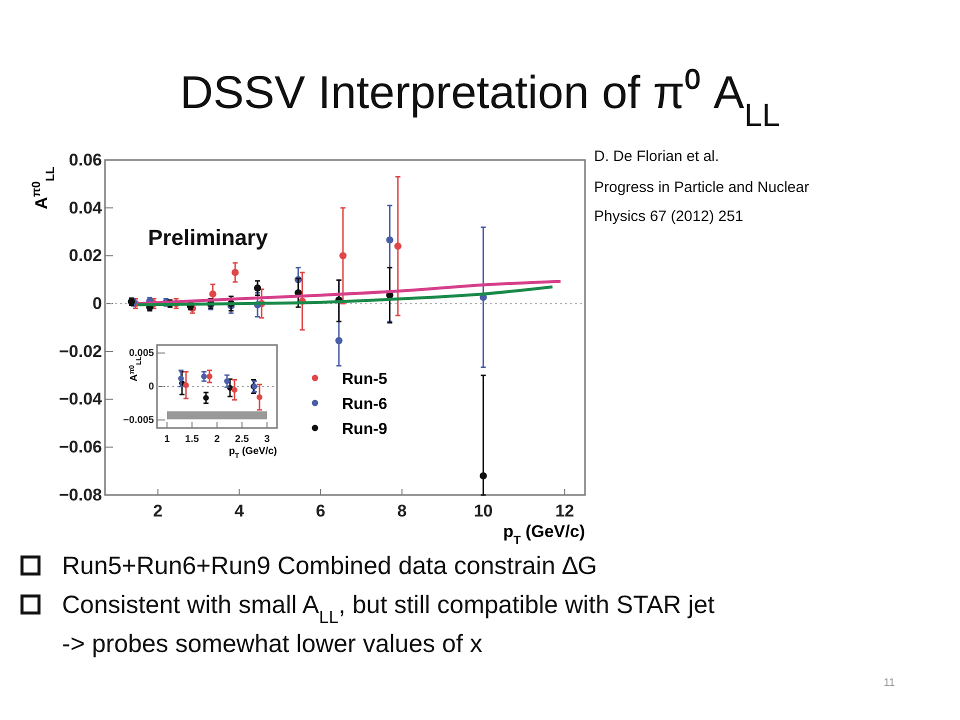  What do you see at coordinates (388, 609) in the screenshot?
I see `text: Consistent with small A$_{LL}$, but still compatible with STAR jet` at bounding box center [388, 609].